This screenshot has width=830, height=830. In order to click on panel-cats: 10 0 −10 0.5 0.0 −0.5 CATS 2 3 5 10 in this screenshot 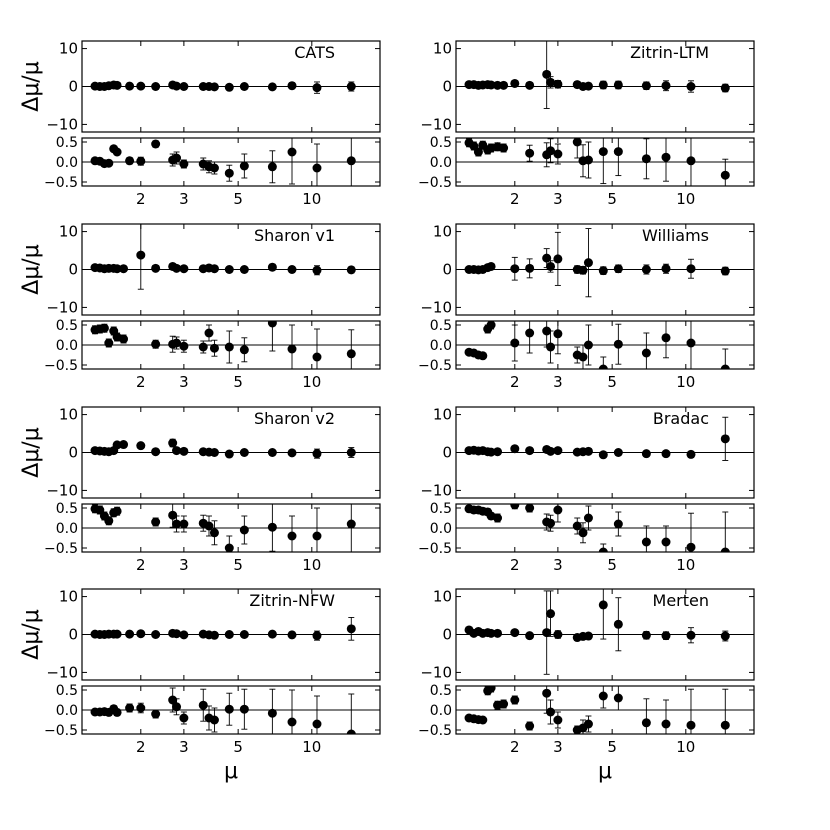, I will do `click(212, 124)`.